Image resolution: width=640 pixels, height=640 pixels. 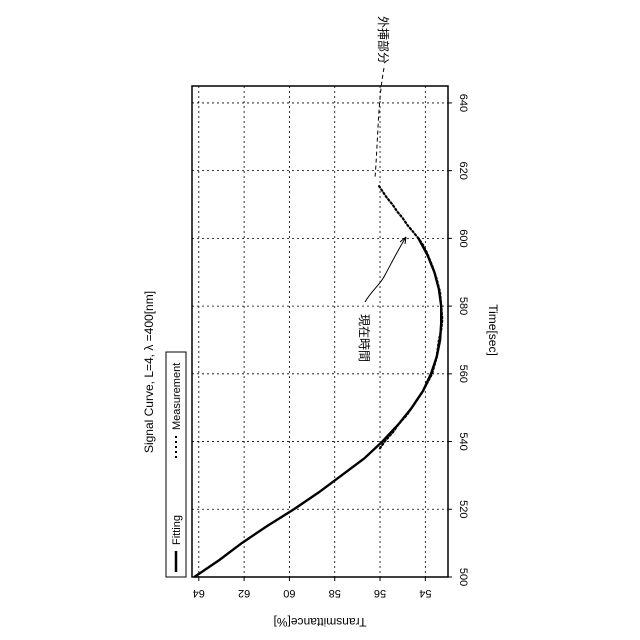 I want to click on tick-label-time: 520, so click(x=463, y=509).